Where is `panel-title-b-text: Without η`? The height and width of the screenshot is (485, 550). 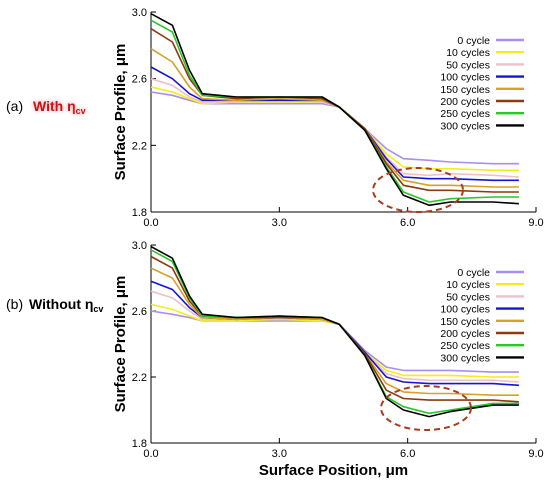 panel-title-b-text: Without η is located at coordinates (61, 304).